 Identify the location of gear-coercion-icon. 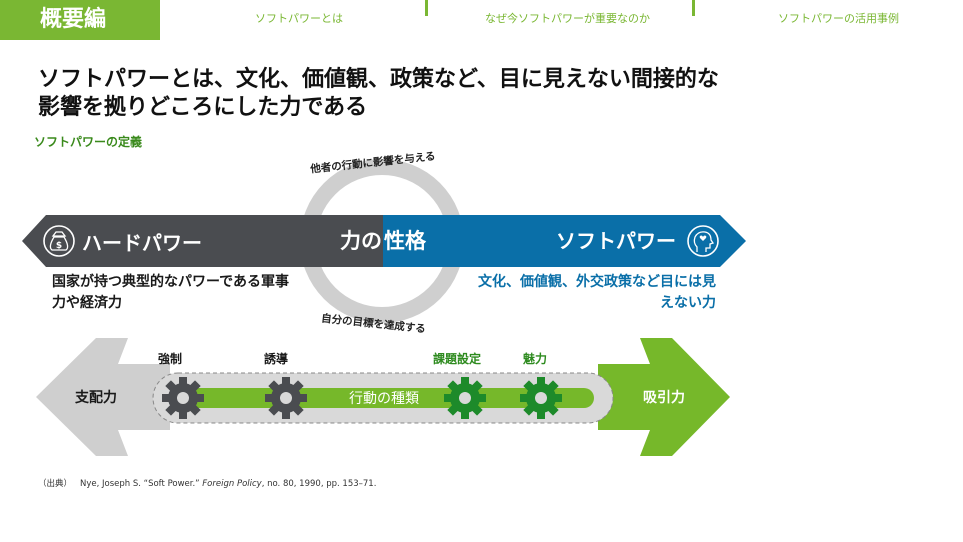
(183, 398).